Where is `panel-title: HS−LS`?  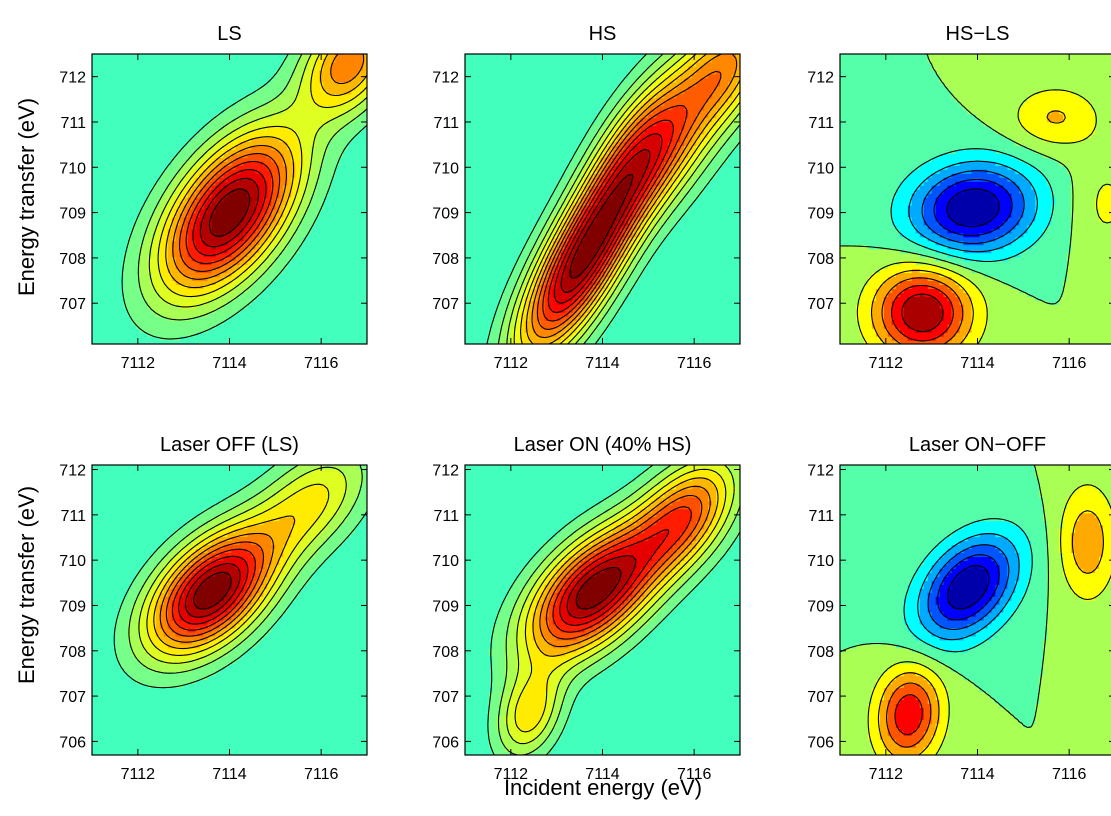
panel-title: HS−LS is located at coordinates (978, 34).